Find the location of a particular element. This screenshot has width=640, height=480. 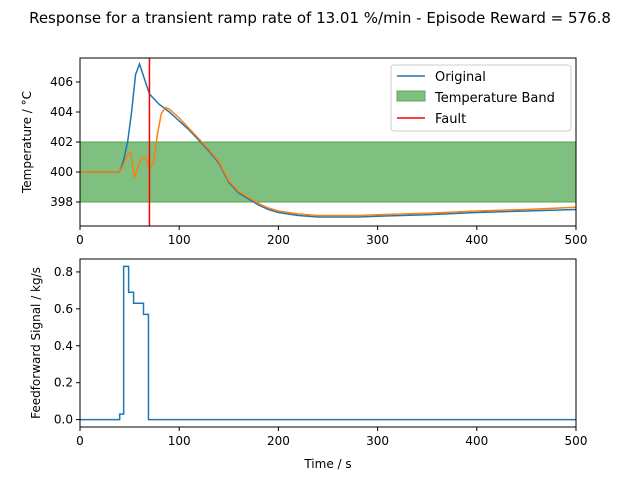

temperature-legend: Original Temperature Band Fault is located at coordinates (481, 98).